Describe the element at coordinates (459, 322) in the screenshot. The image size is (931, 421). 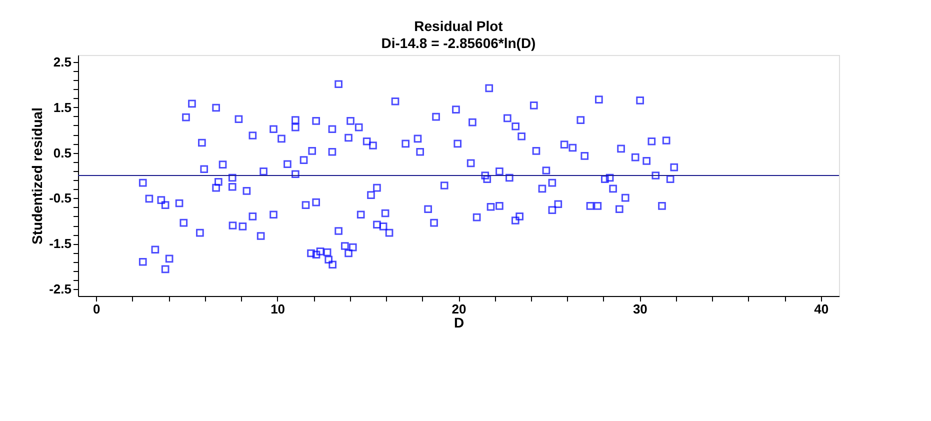
I see `x-axis-title: D` at that location.